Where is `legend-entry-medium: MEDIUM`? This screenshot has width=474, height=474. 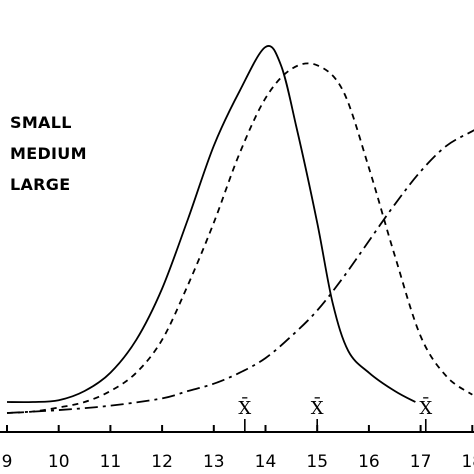
legend-entry-medium: MEDIUM is located at coordinates (48, 153).